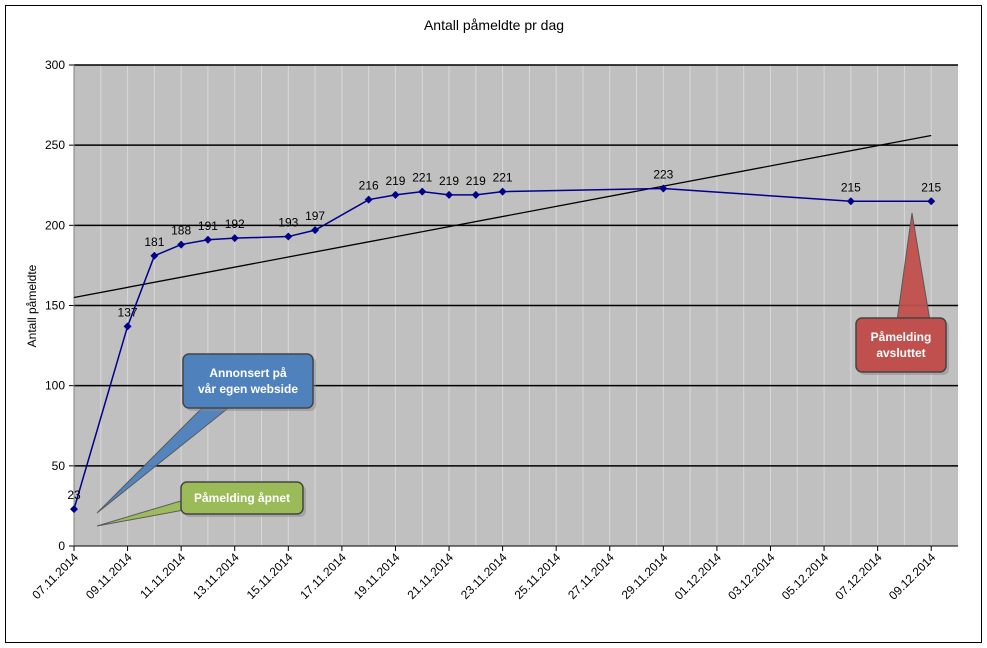  What do you see at coordinates (248, 373) in the screenshot?
I see `callout-annonsert-text: Annonsert på` at bounding box center [248, 373].